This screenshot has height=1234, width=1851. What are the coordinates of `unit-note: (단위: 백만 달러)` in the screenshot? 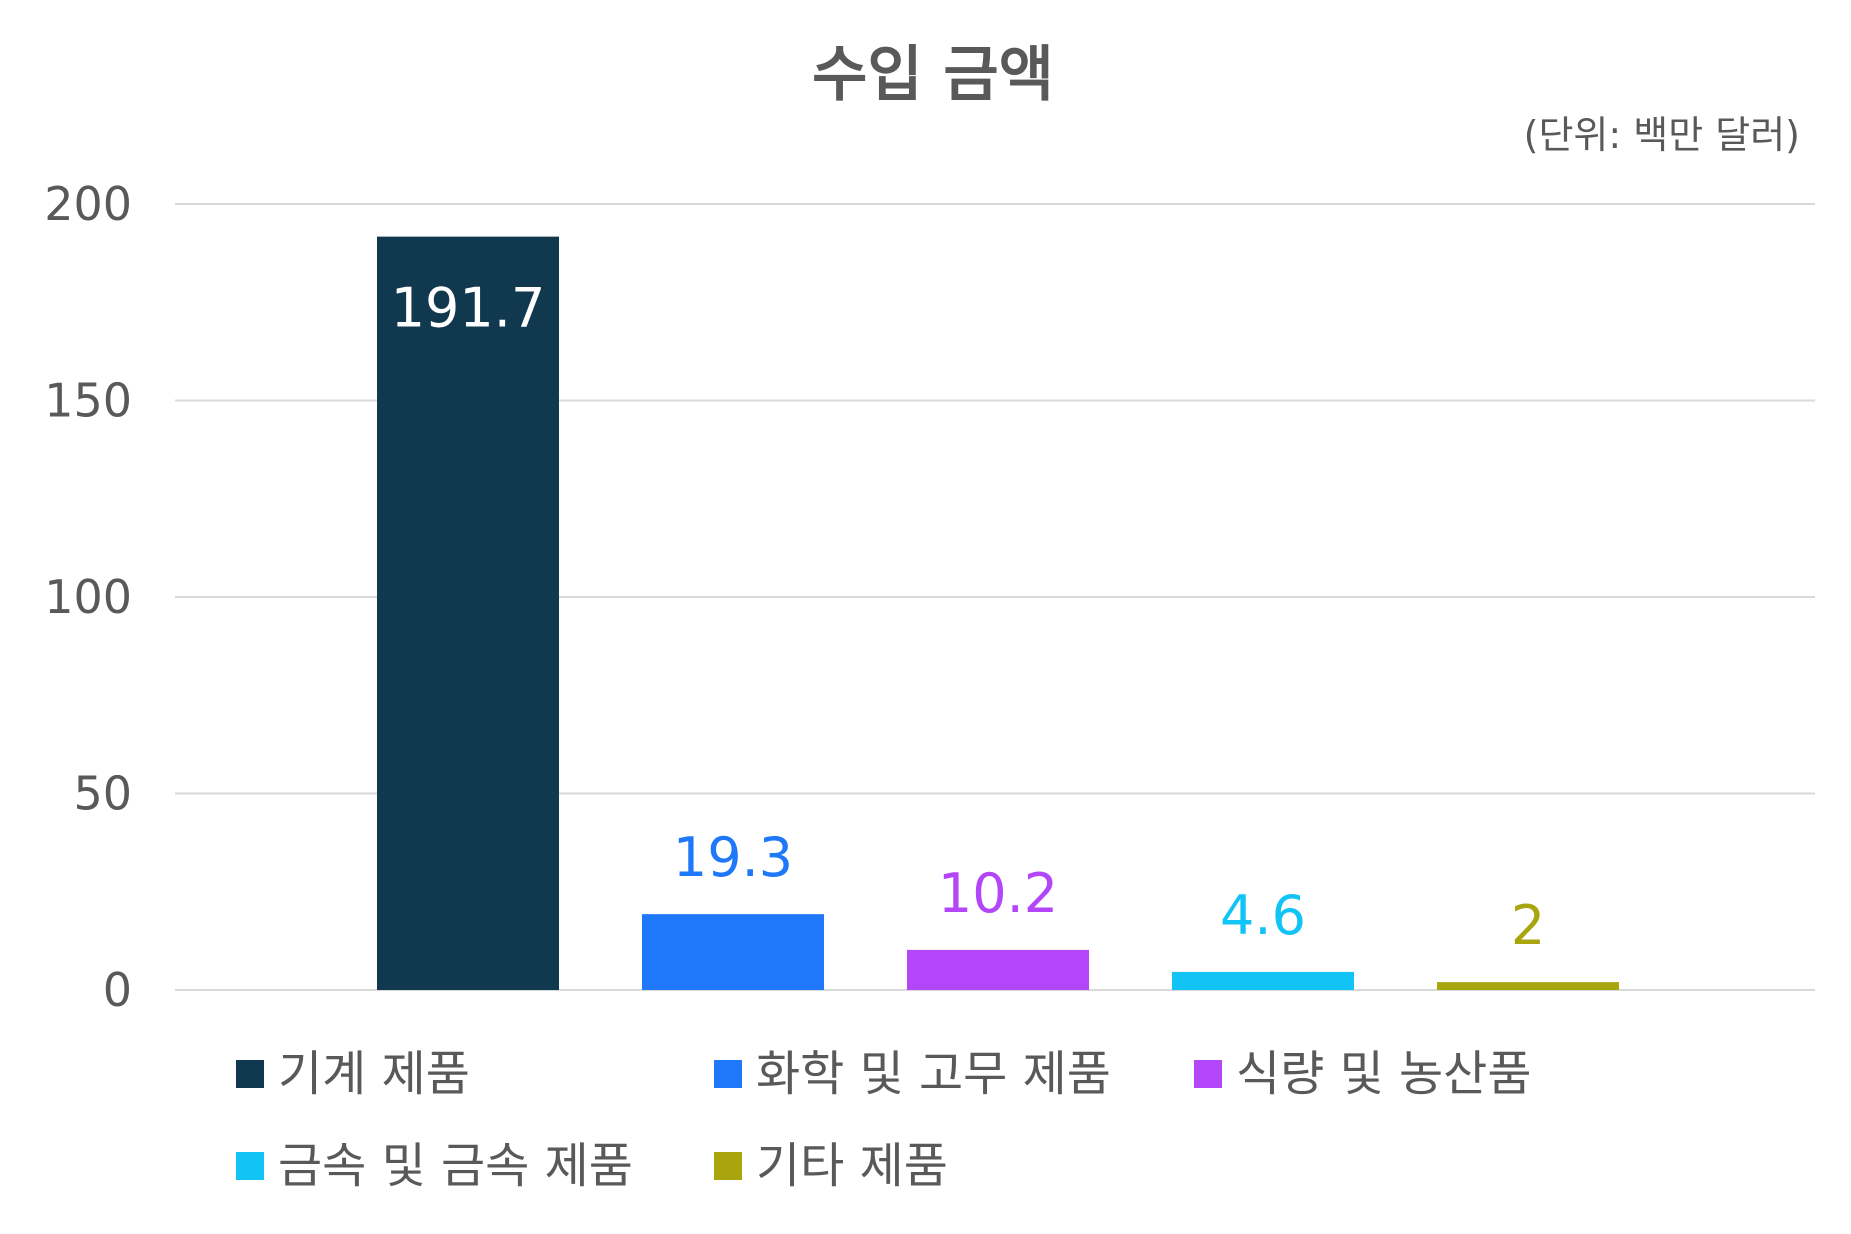 It's located at (1662, 135).